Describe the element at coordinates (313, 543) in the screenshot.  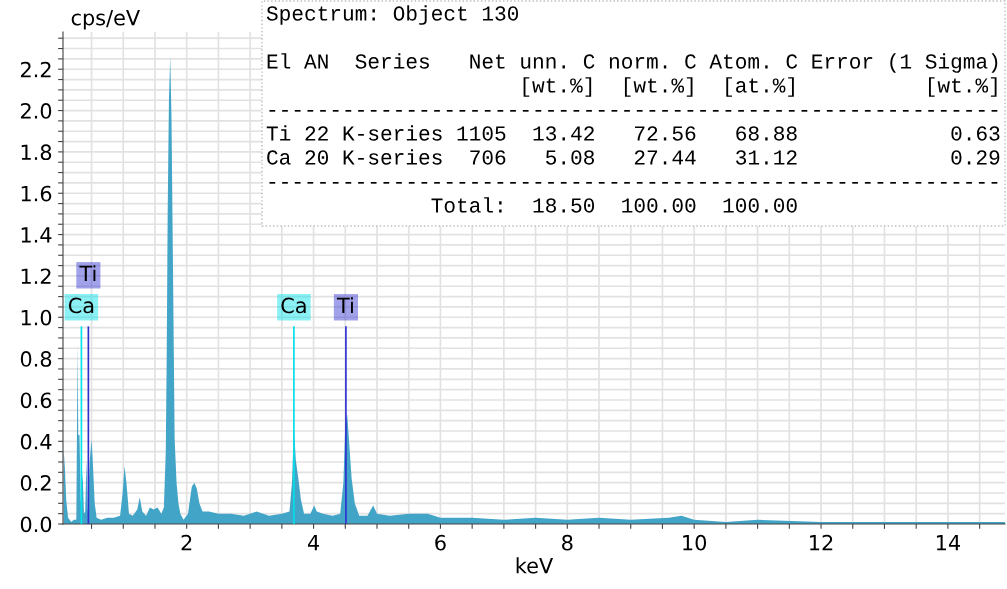
I see `x-tick-label: 4` at that location.